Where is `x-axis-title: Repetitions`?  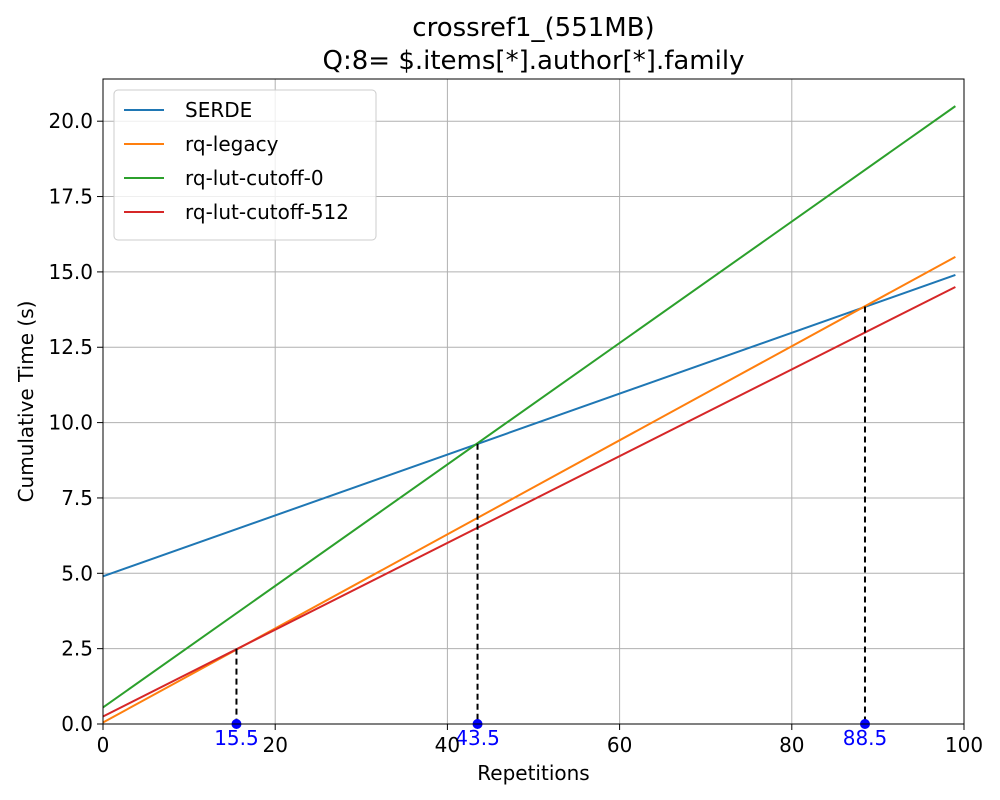
x-axis-title: Repetitions is located at coordinates (533, 773).